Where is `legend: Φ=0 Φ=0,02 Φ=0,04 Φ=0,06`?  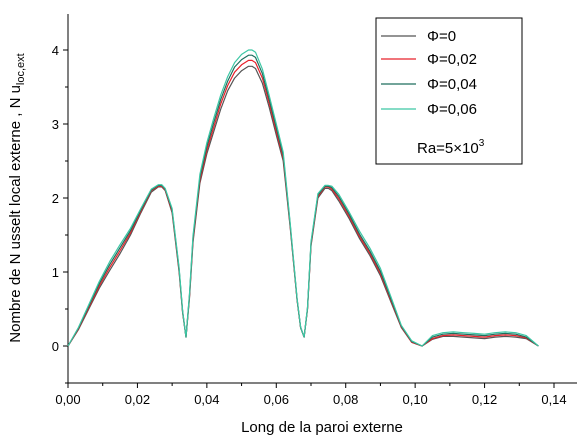 legend: Φ=0 Φ=0,02 Φ=0,04 Φ=0,06 is located at coordinates (429, 73).